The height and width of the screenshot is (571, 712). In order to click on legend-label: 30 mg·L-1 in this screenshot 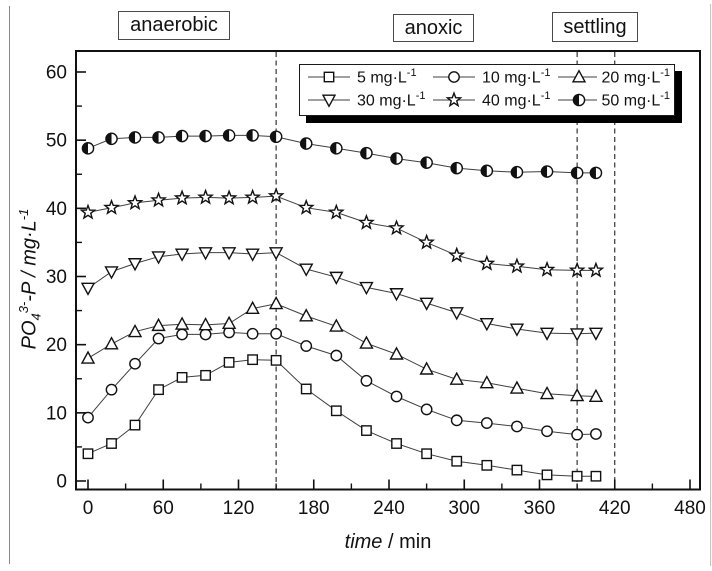, I will do `click(391, 100)`.